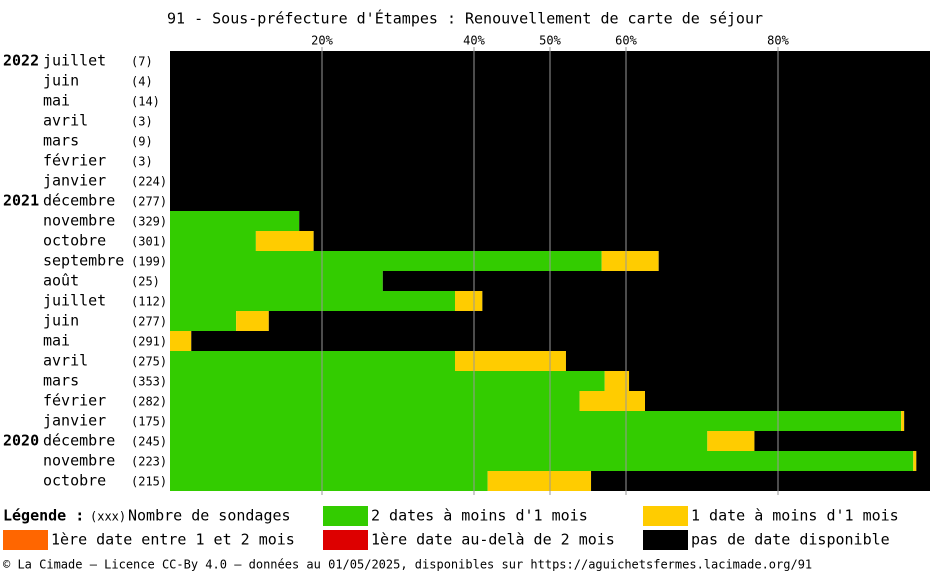 The width and height of the screenshot is (930, 575). Describe the element at coordinates (149, 382) in the screenshot. I see `count-label: (353)` at that location.